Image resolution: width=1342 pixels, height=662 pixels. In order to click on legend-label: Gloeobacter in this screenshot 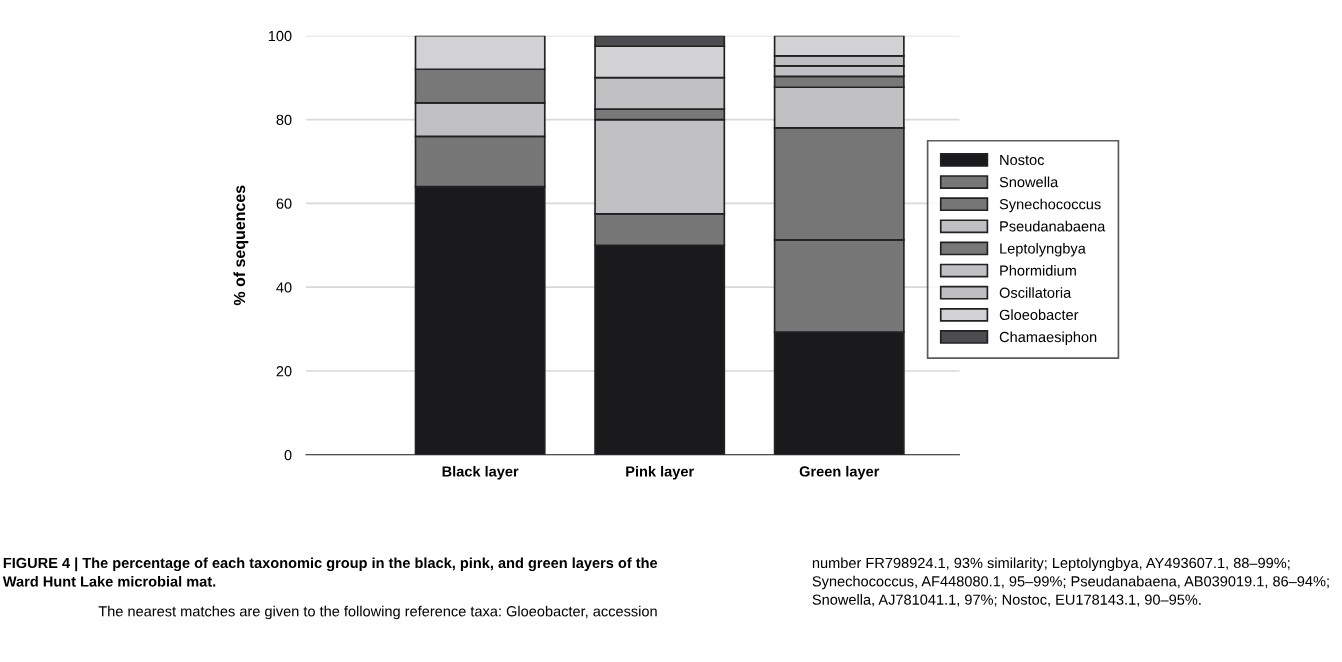, I will do `click(1039, 315)`.